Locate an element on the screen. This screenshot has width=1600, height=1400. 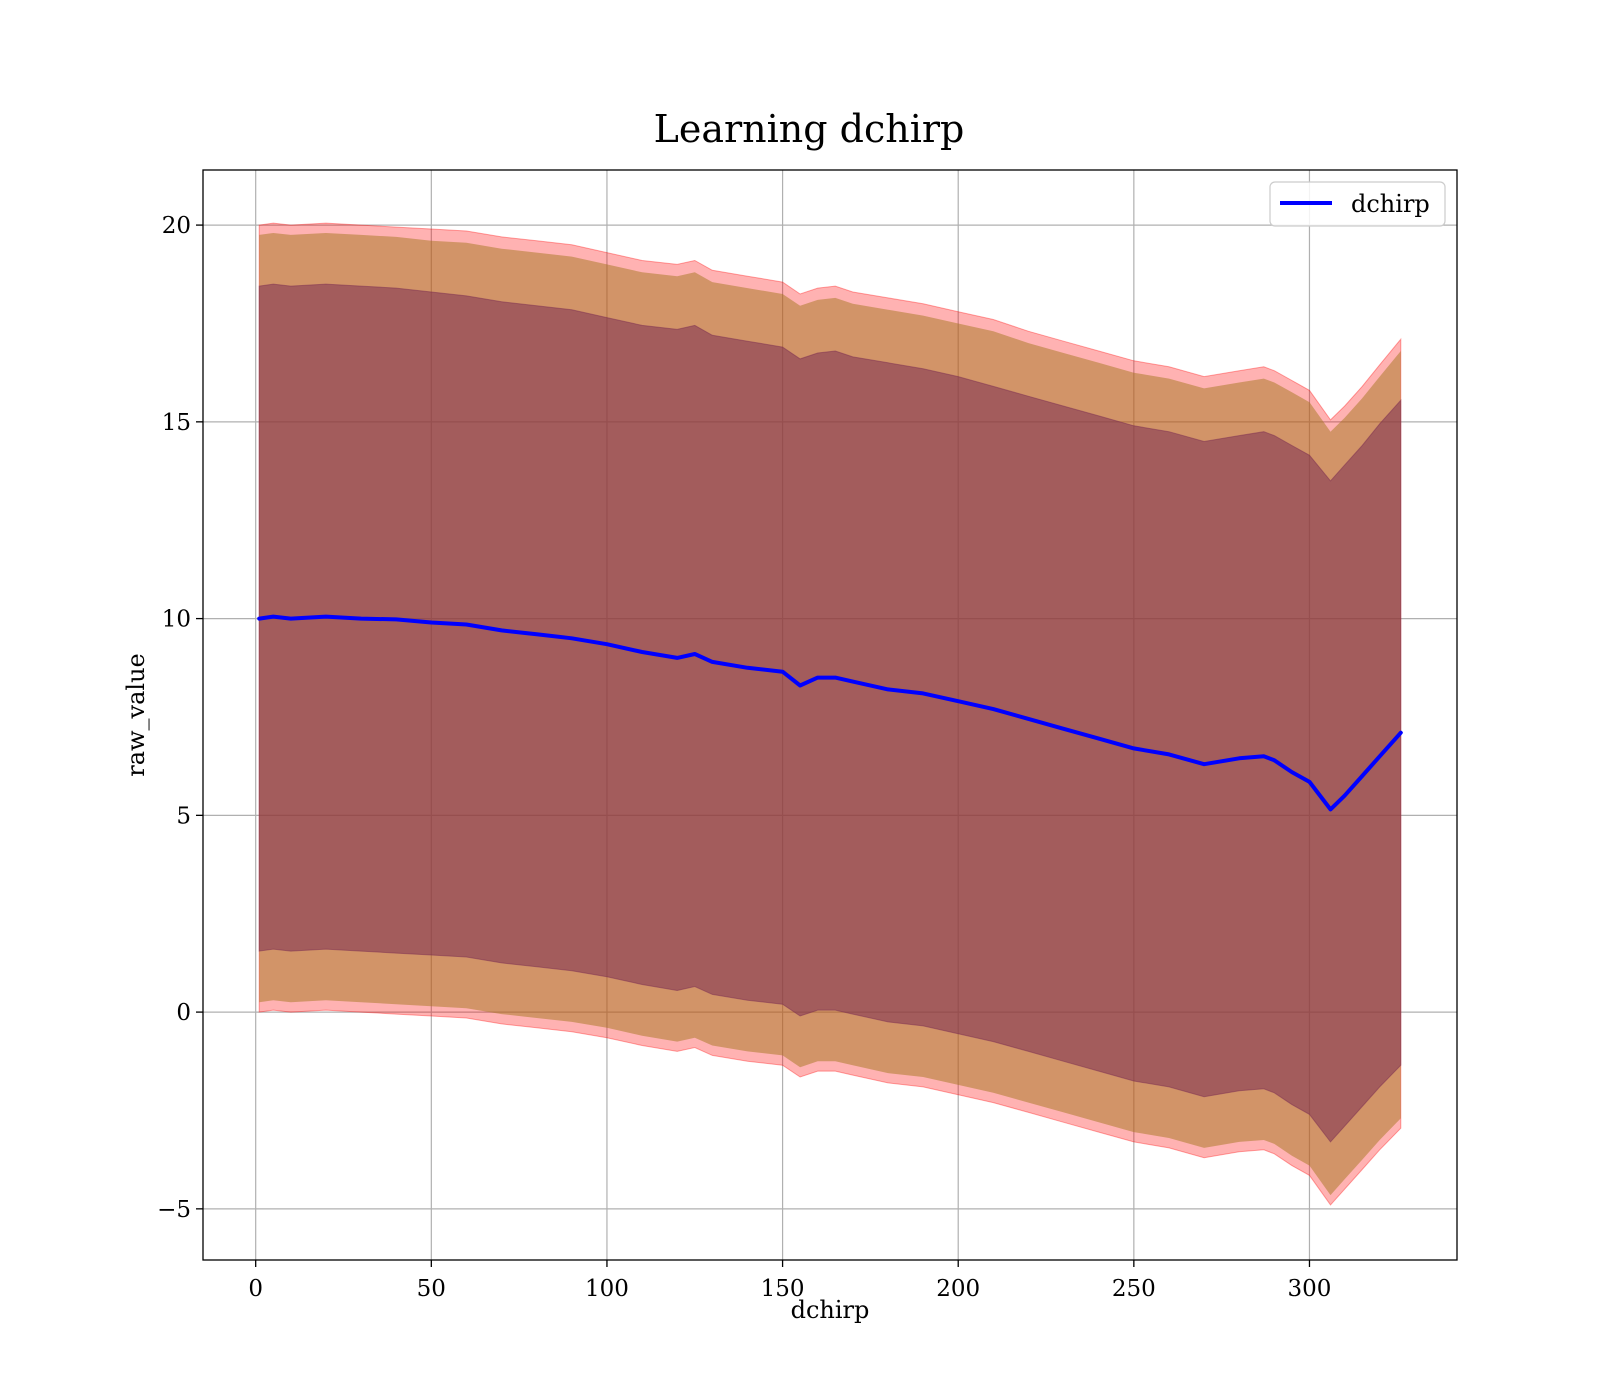
x-tick-label: 200 is located at coordinates (958, 1289).